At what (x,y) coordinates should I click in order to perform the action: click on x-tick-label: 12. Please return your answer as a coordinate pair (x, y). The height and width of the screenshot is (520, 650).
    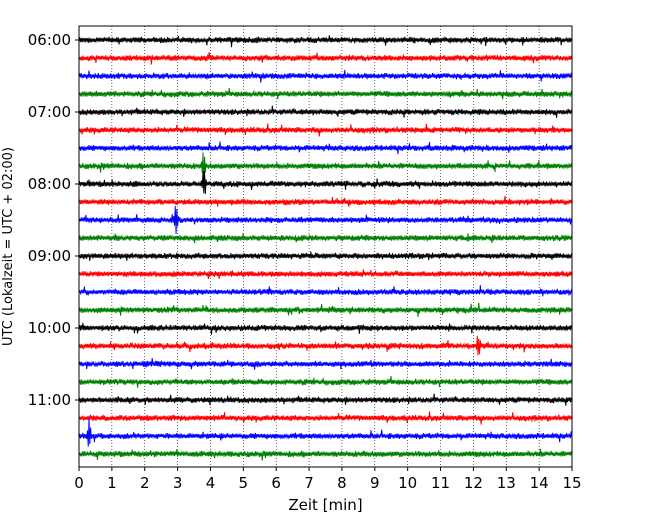
    Looking at the image, I should click on (473, 483).